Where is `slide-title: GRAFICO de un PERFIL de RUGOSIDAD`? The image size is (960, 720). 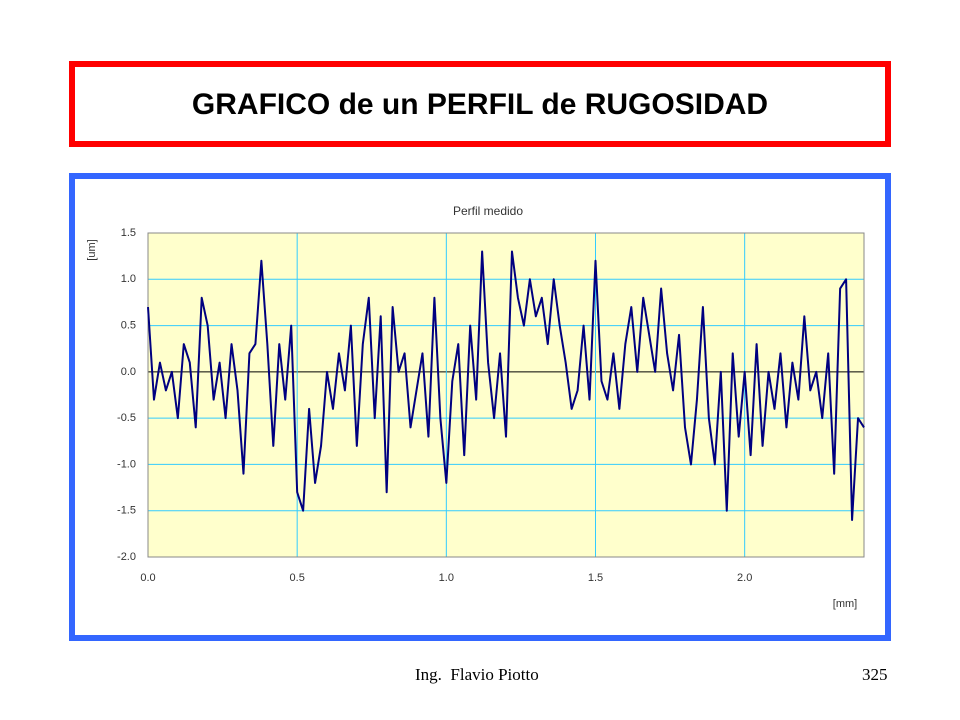
slide-title: GRAFICO de un PERFIL de RUGOSIDAD is located at coordinates (480, 104).